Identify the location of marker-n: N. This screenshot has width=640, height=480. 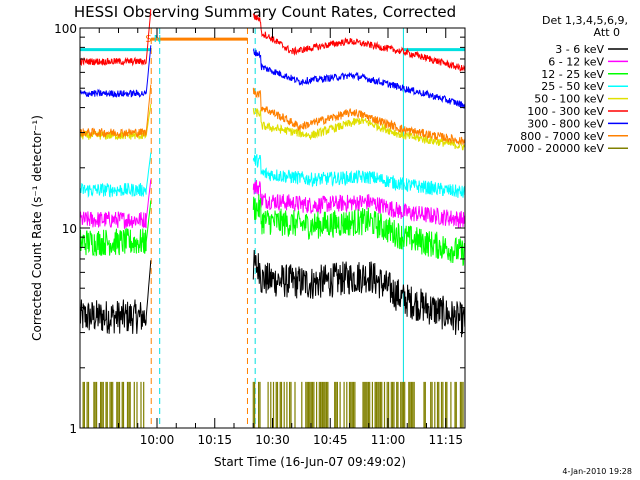
(157, 39).